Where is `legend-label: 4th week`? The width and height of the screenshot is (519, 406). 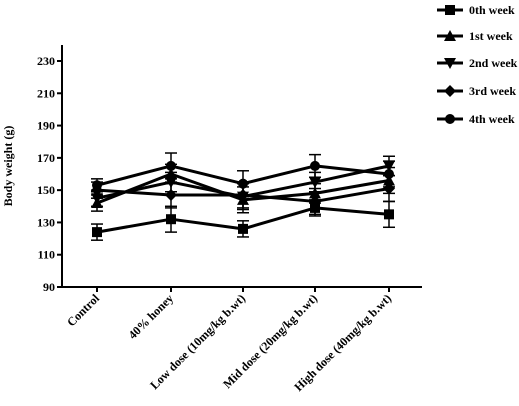 legend-label: 4th week is located at coordinates (492, 119).